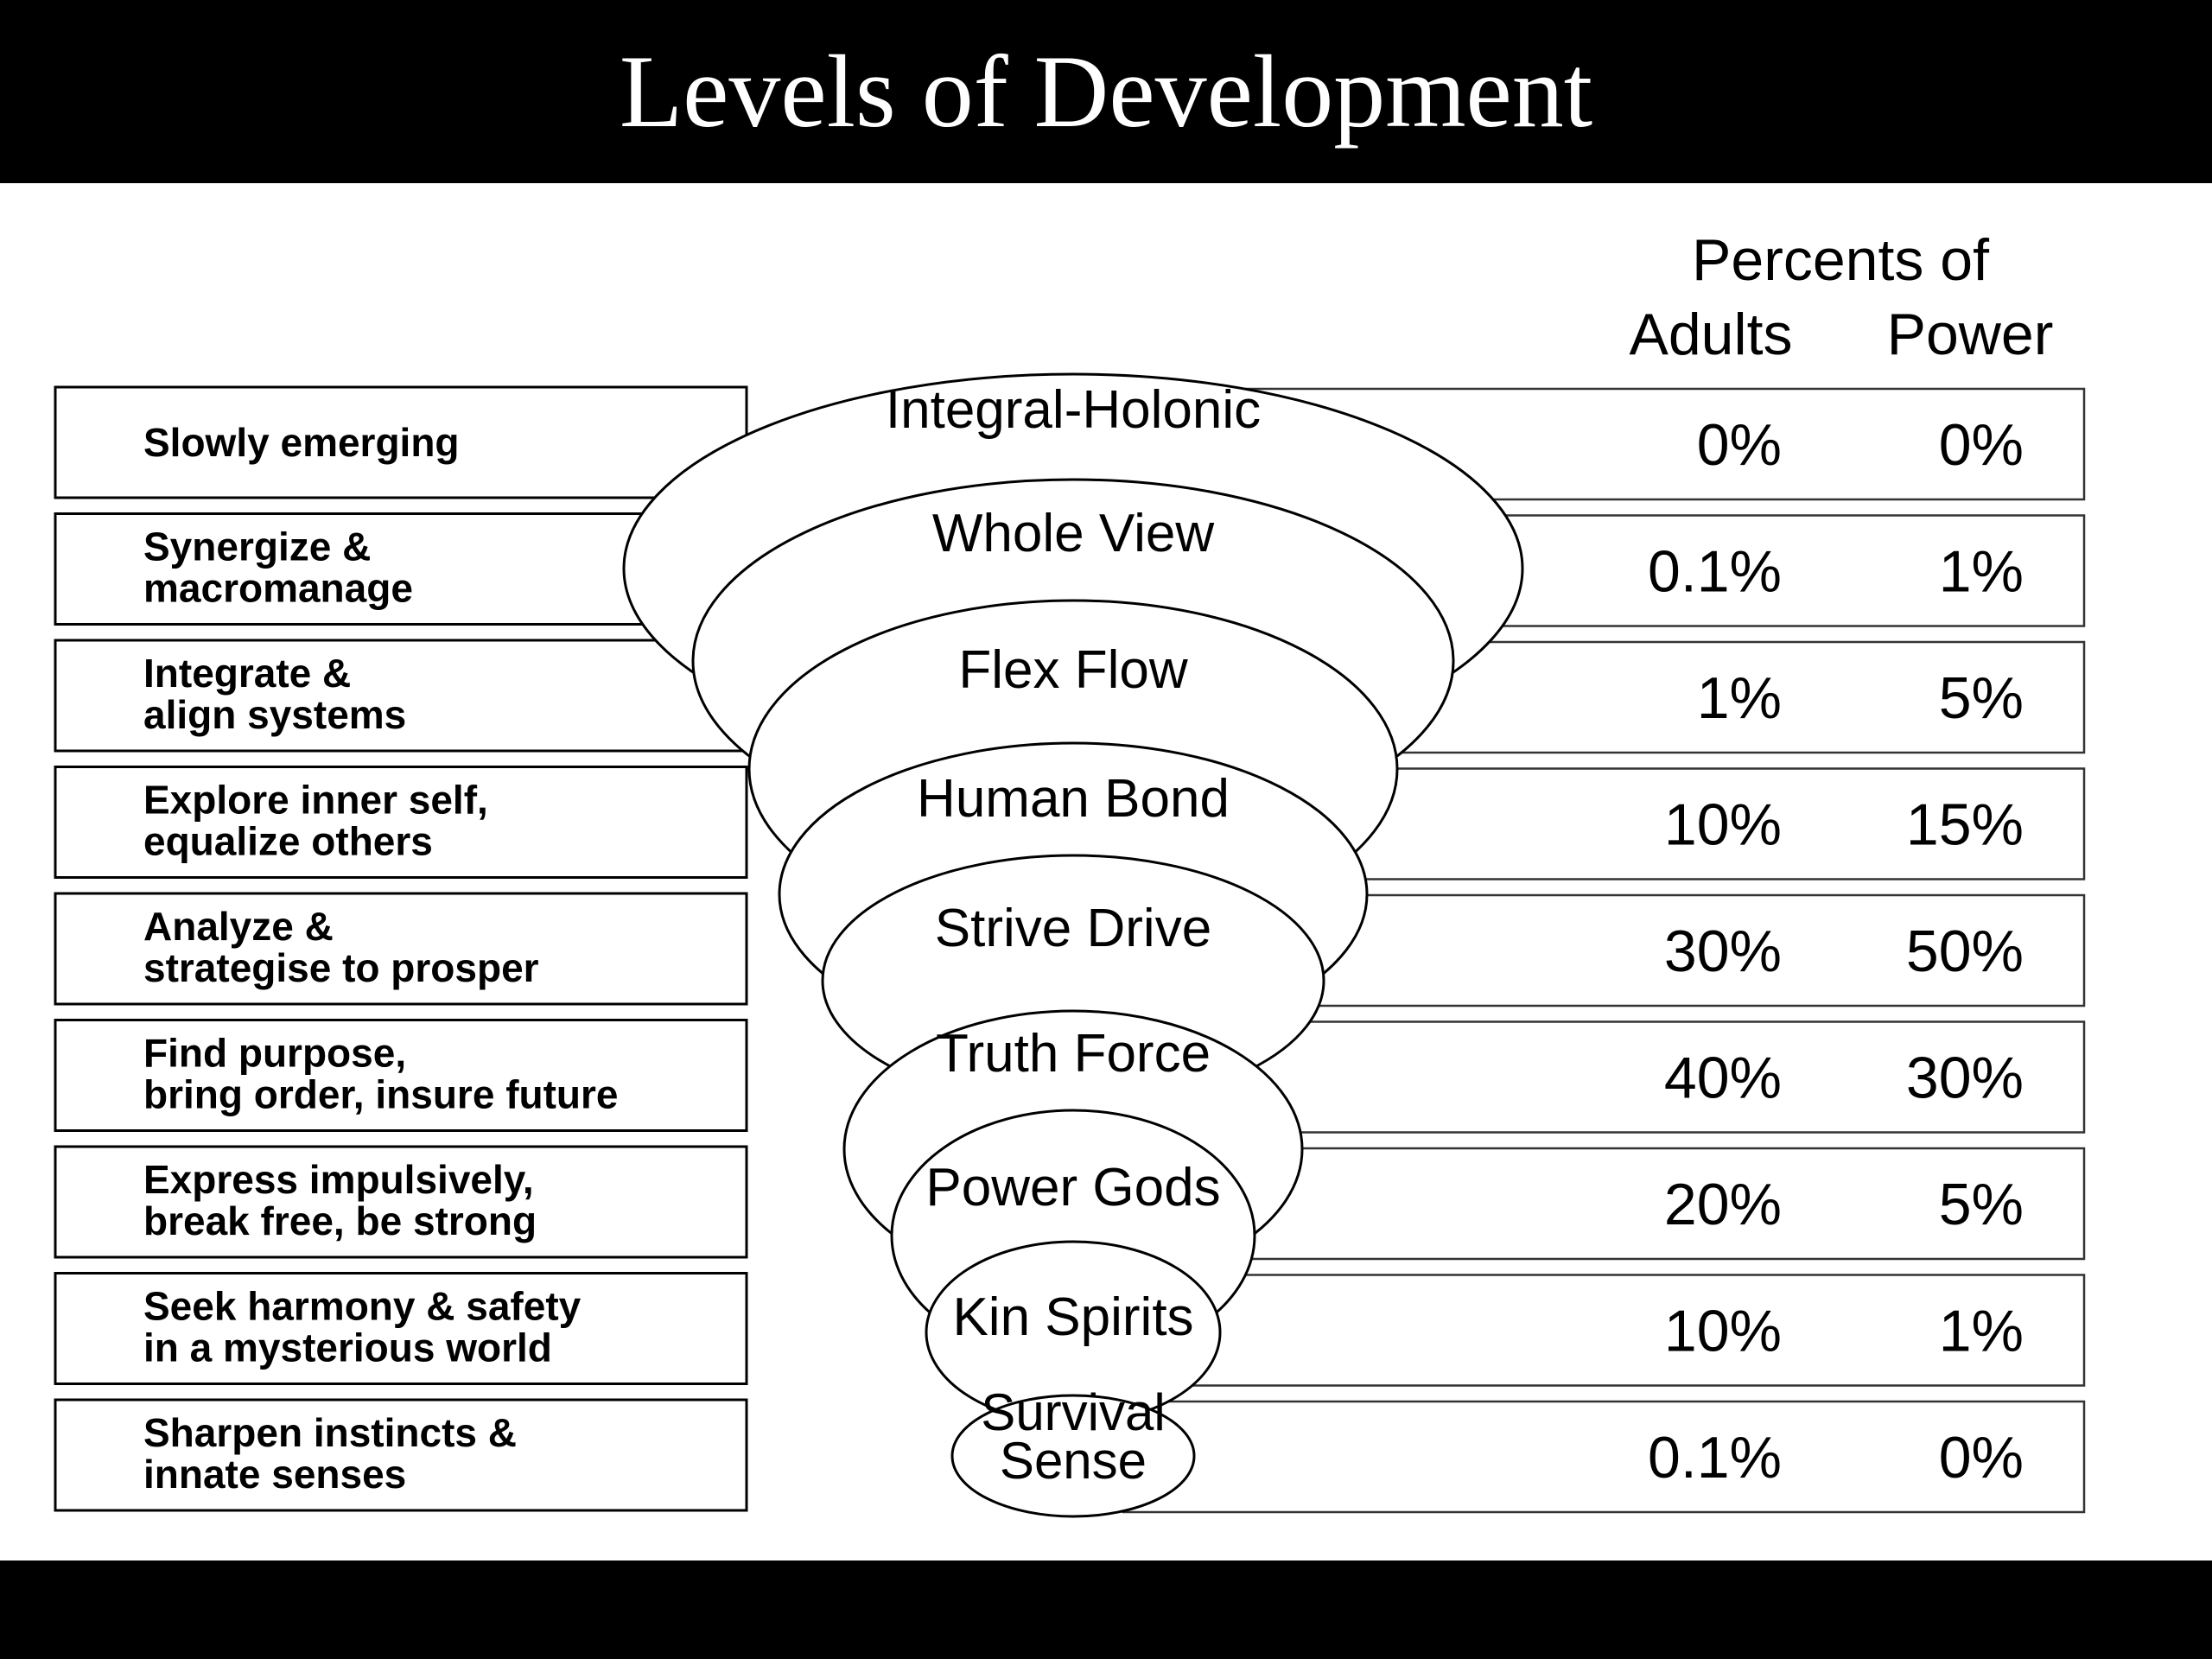 The width and height of the screenshot is (2212, 1659). I want to click on row-description-text: in a mysterious world, so click(347, 1347).